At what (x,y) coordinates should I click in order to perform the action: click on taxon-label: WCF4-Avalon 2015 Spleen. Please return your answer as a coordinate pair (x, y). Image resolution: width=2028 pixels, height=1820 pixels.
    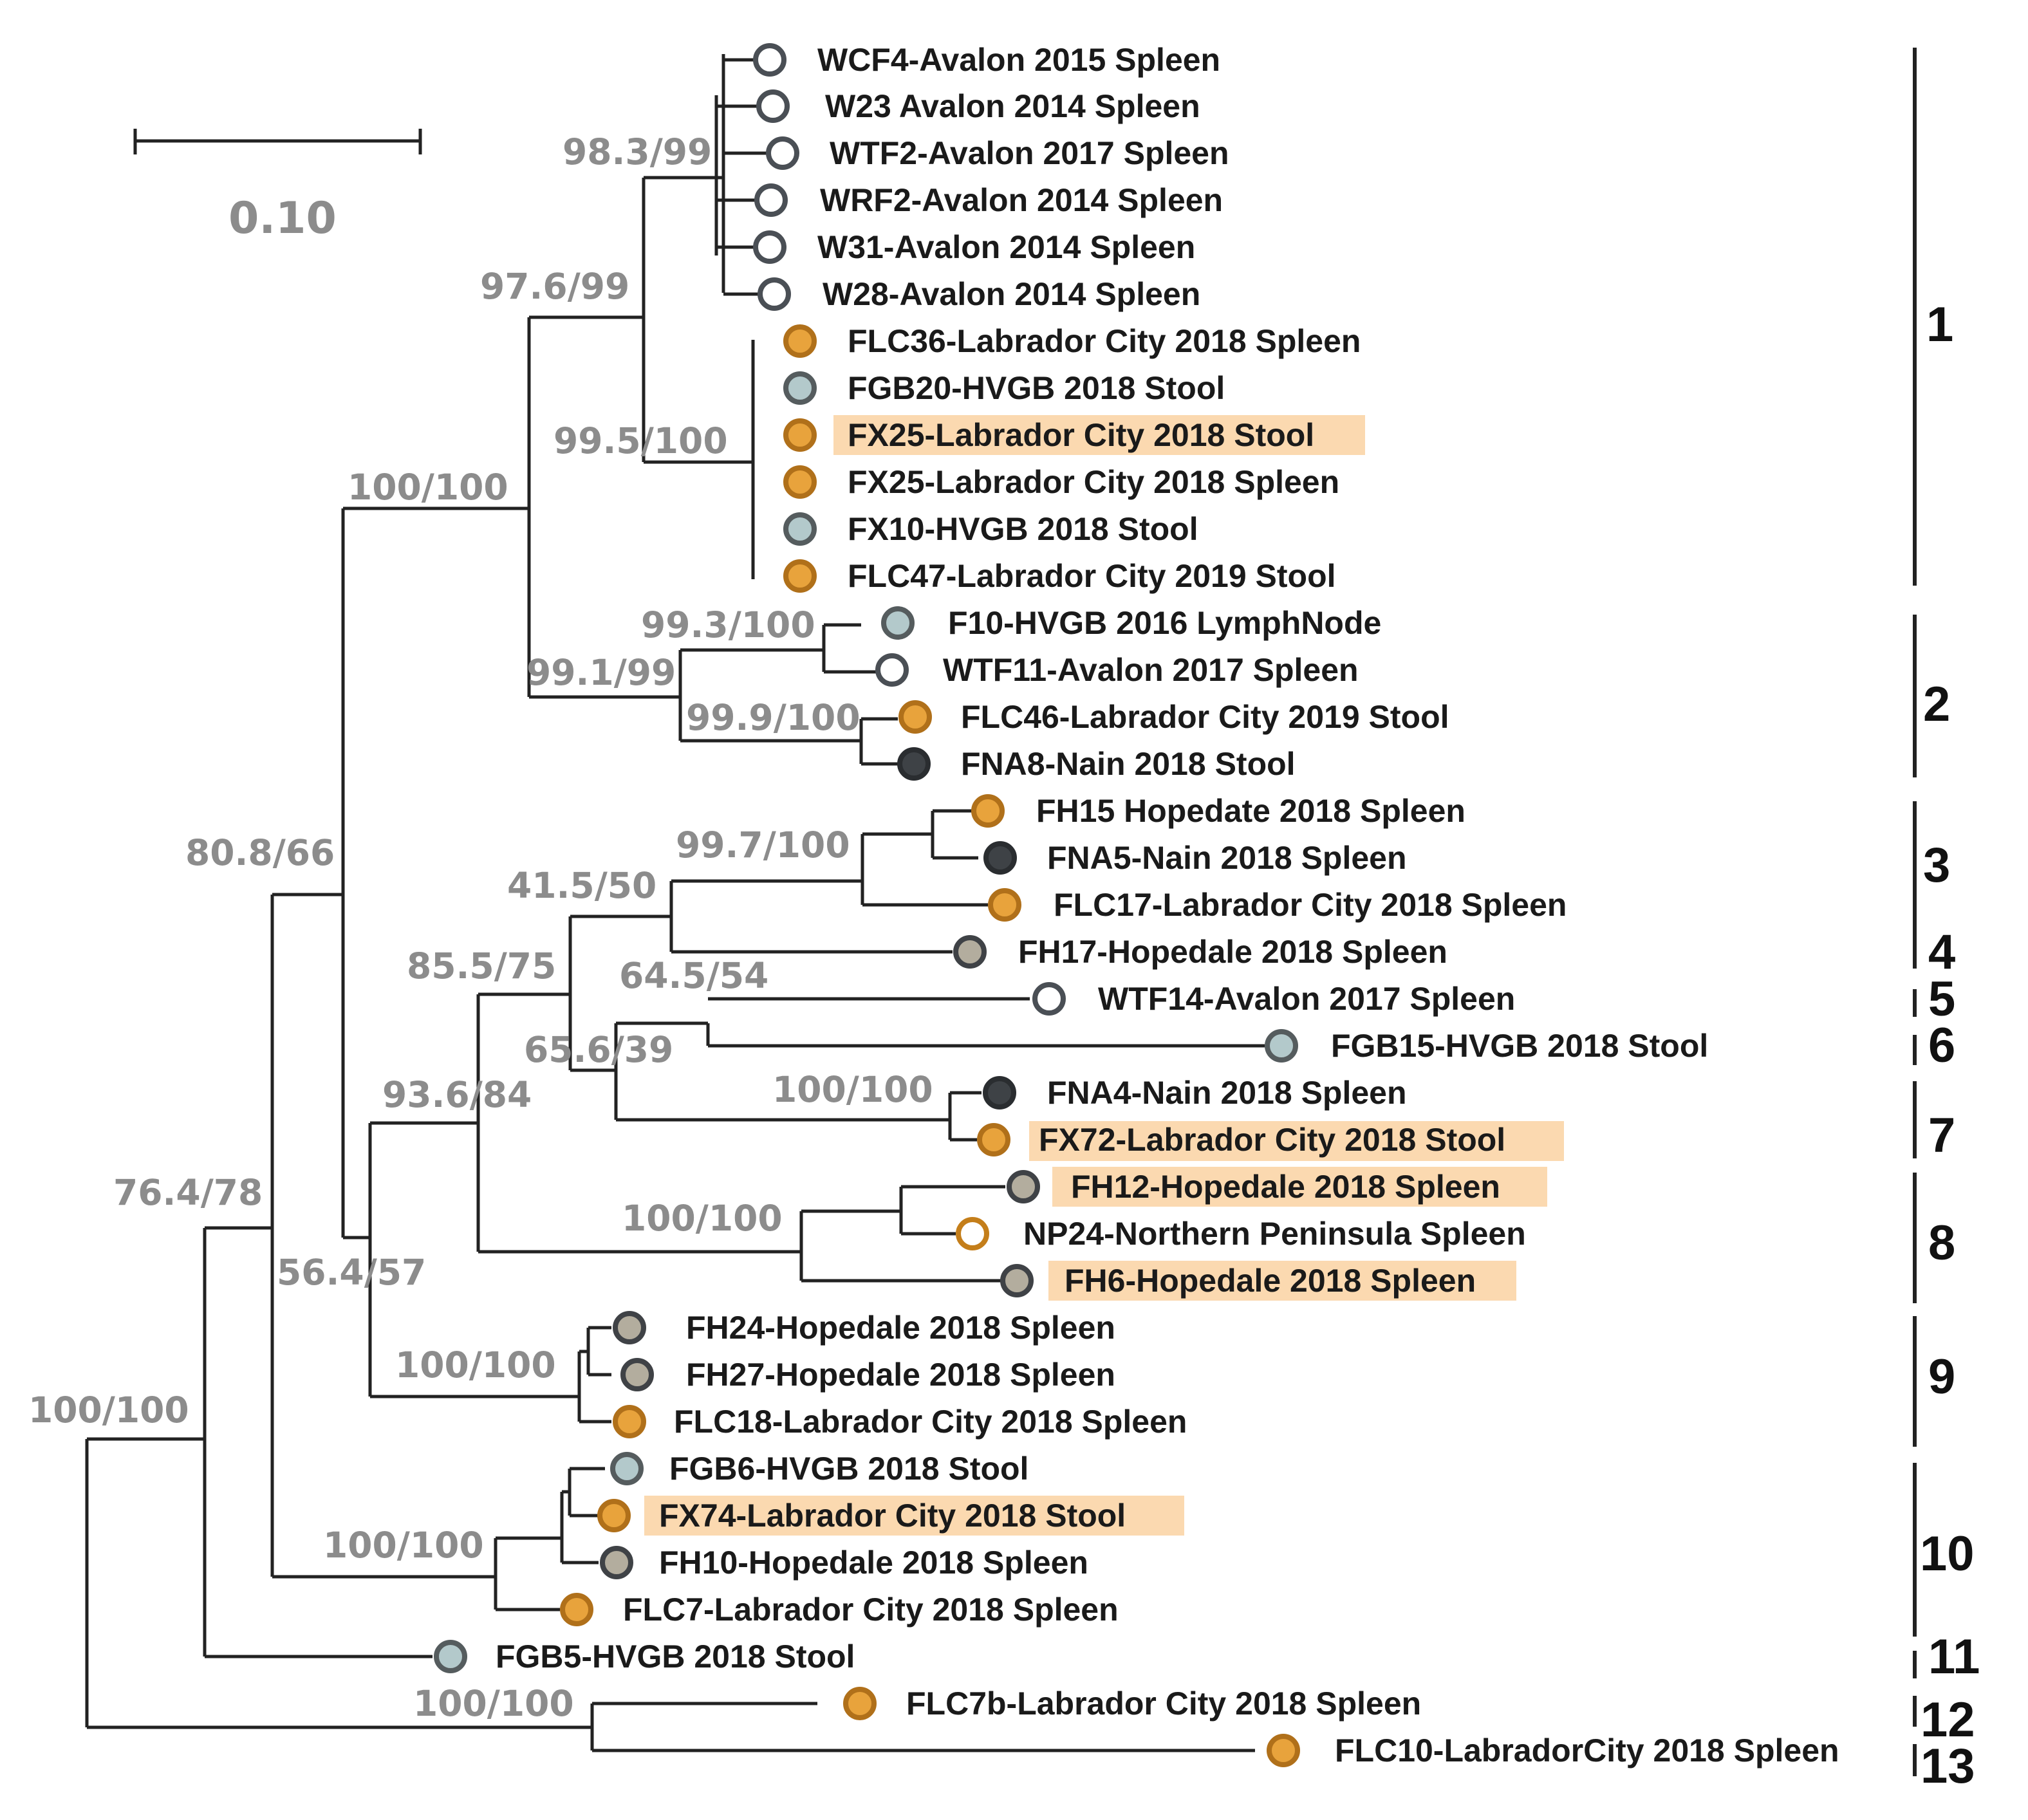
    Looking at the image, I should click on (1019, 60).